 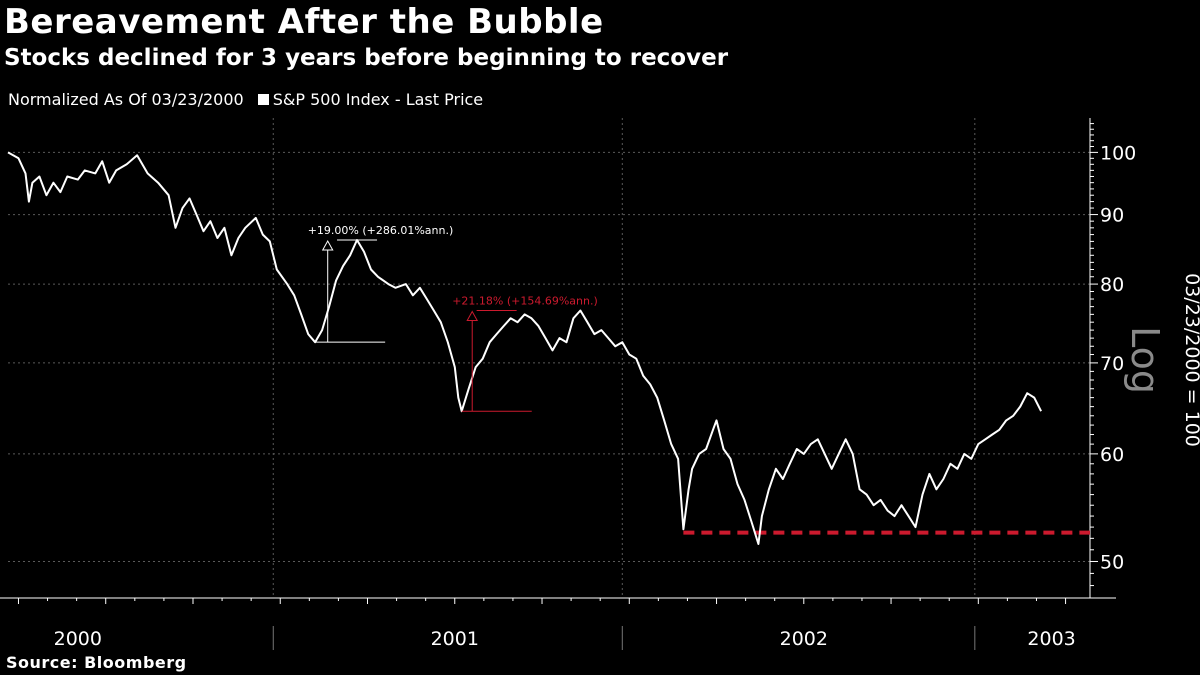 I want to click on y-tick-label: 50, so click(x=1112, y=562).